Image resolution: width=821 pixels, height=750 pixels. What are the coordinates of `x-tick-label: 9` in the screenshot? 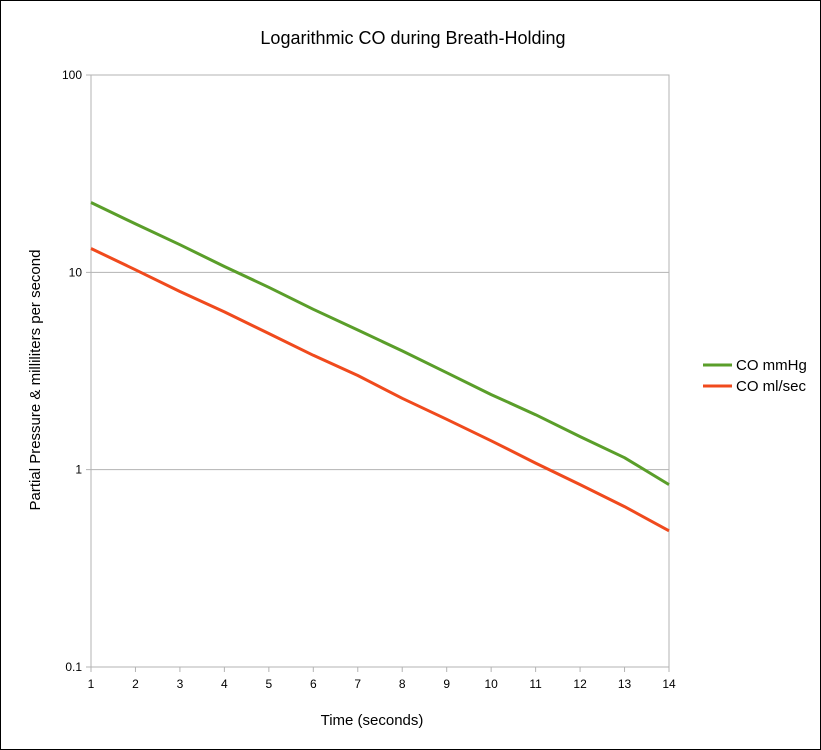 It's located at (446, 684).